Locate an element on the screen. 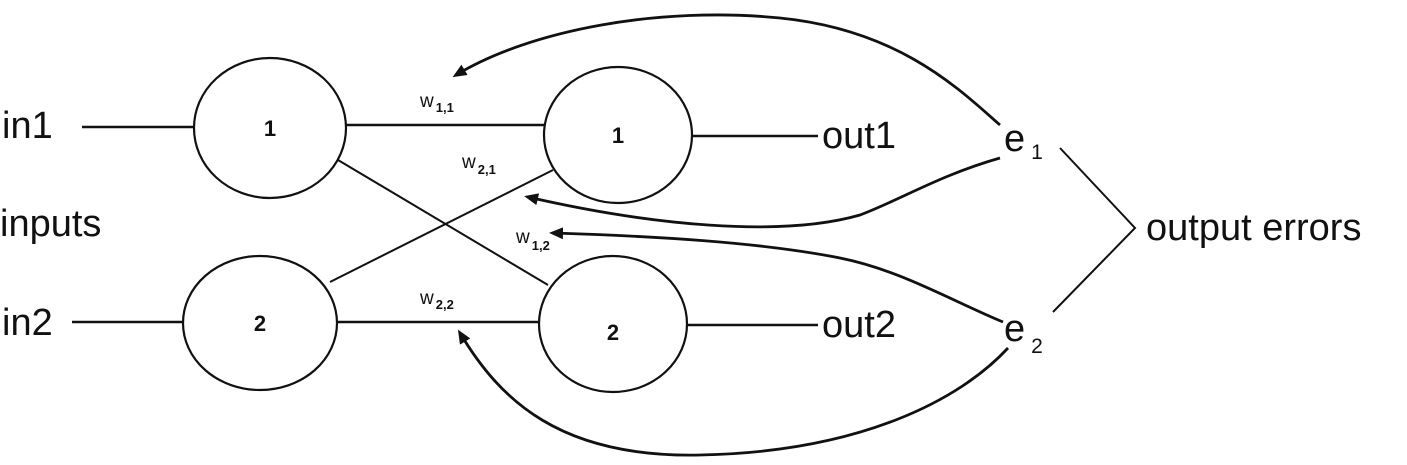 This screenshot has width=1407, height=465. inputs-label: inputs is located at coordinates (50, 224).